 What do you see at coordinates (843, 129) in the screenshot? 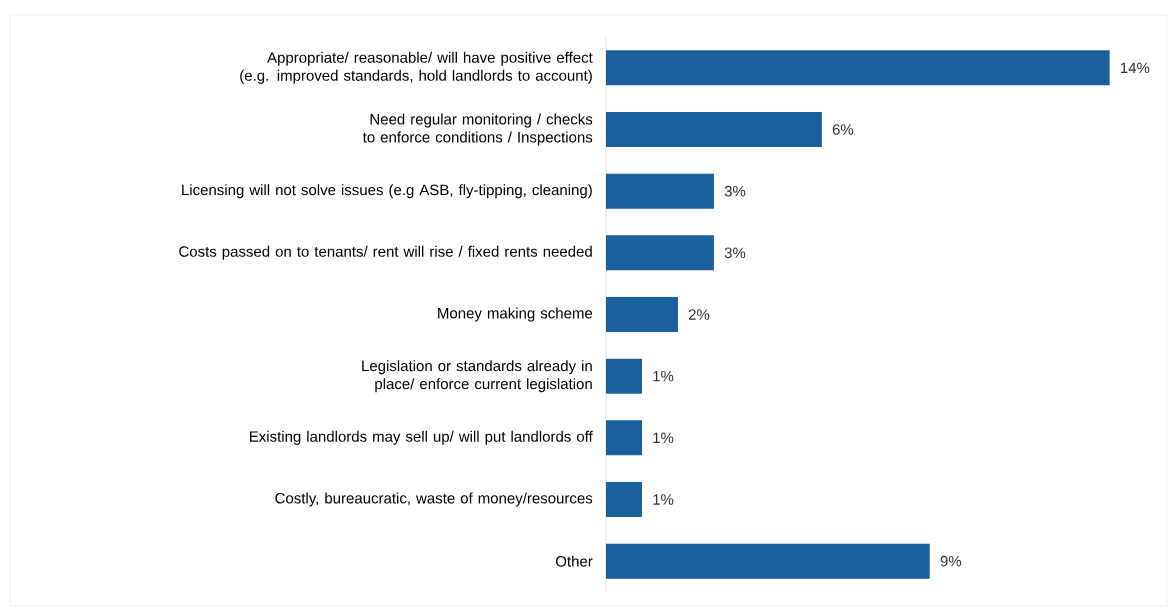
I see `data-label: 6%` at bounding box center [843, 129].